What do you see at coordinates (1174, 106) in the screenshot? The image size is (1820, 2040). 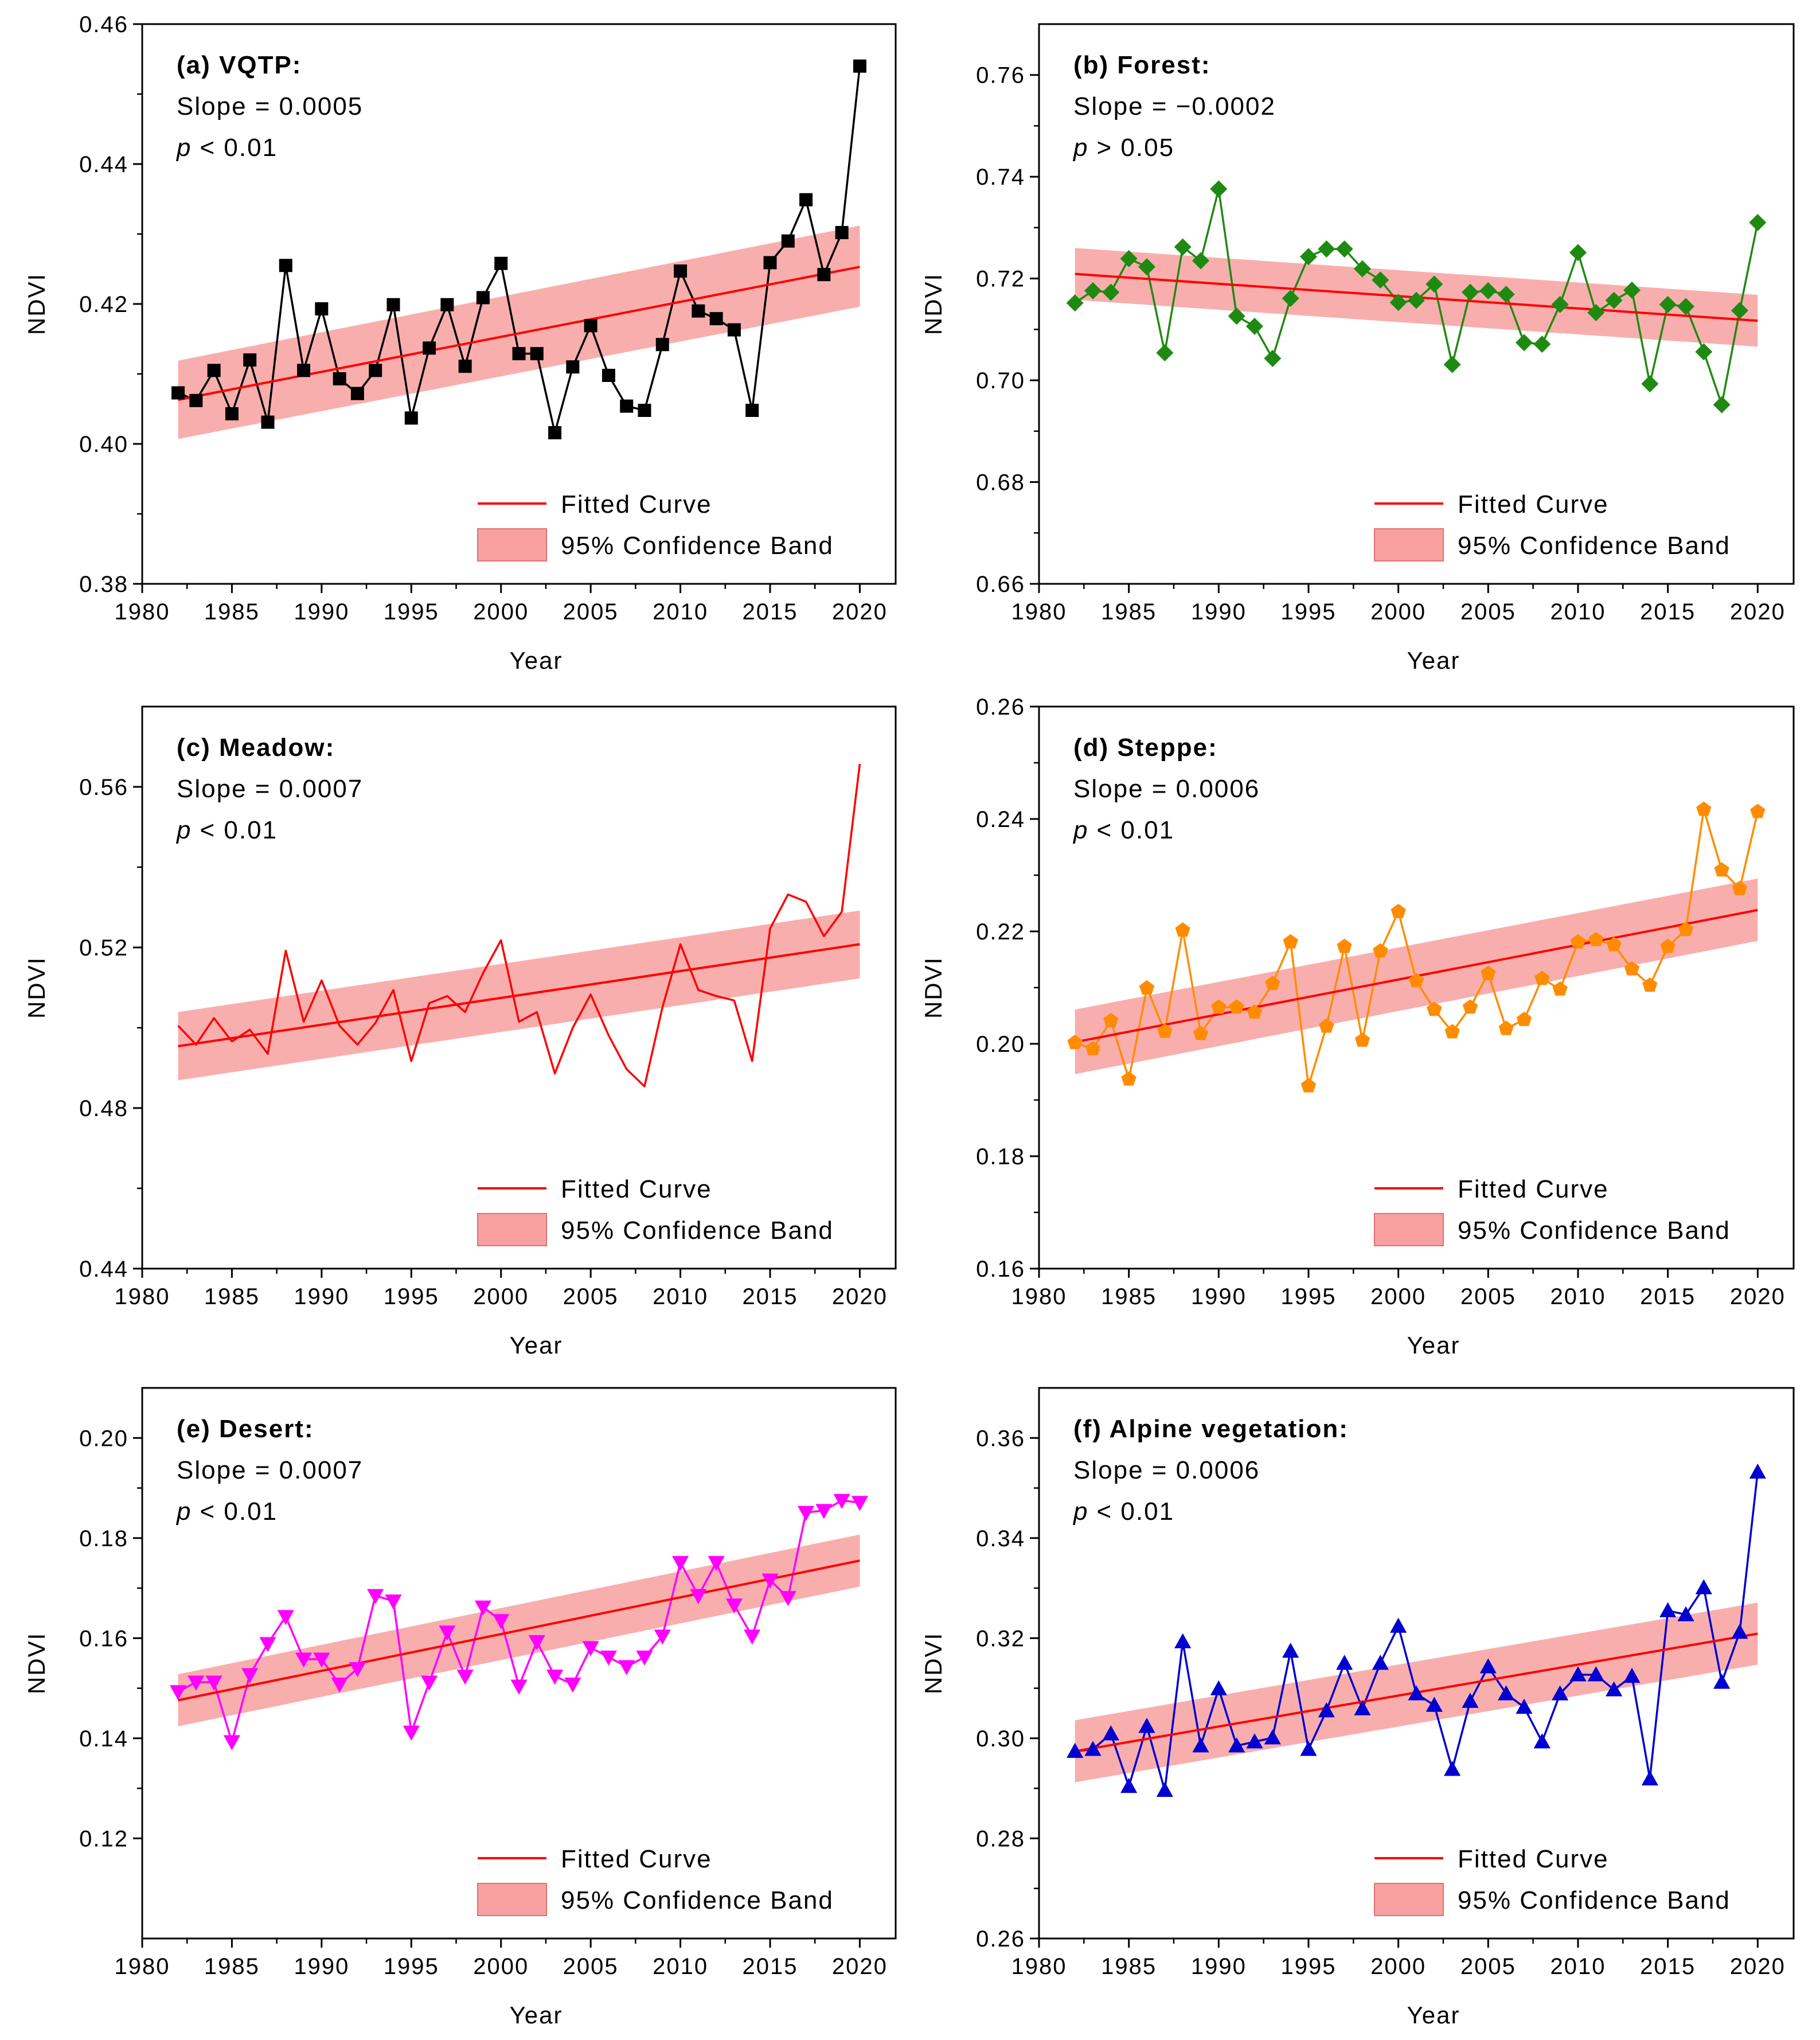 I see `slope-annotation: Slope = −0.0002` at bounding box center [1174, 106].